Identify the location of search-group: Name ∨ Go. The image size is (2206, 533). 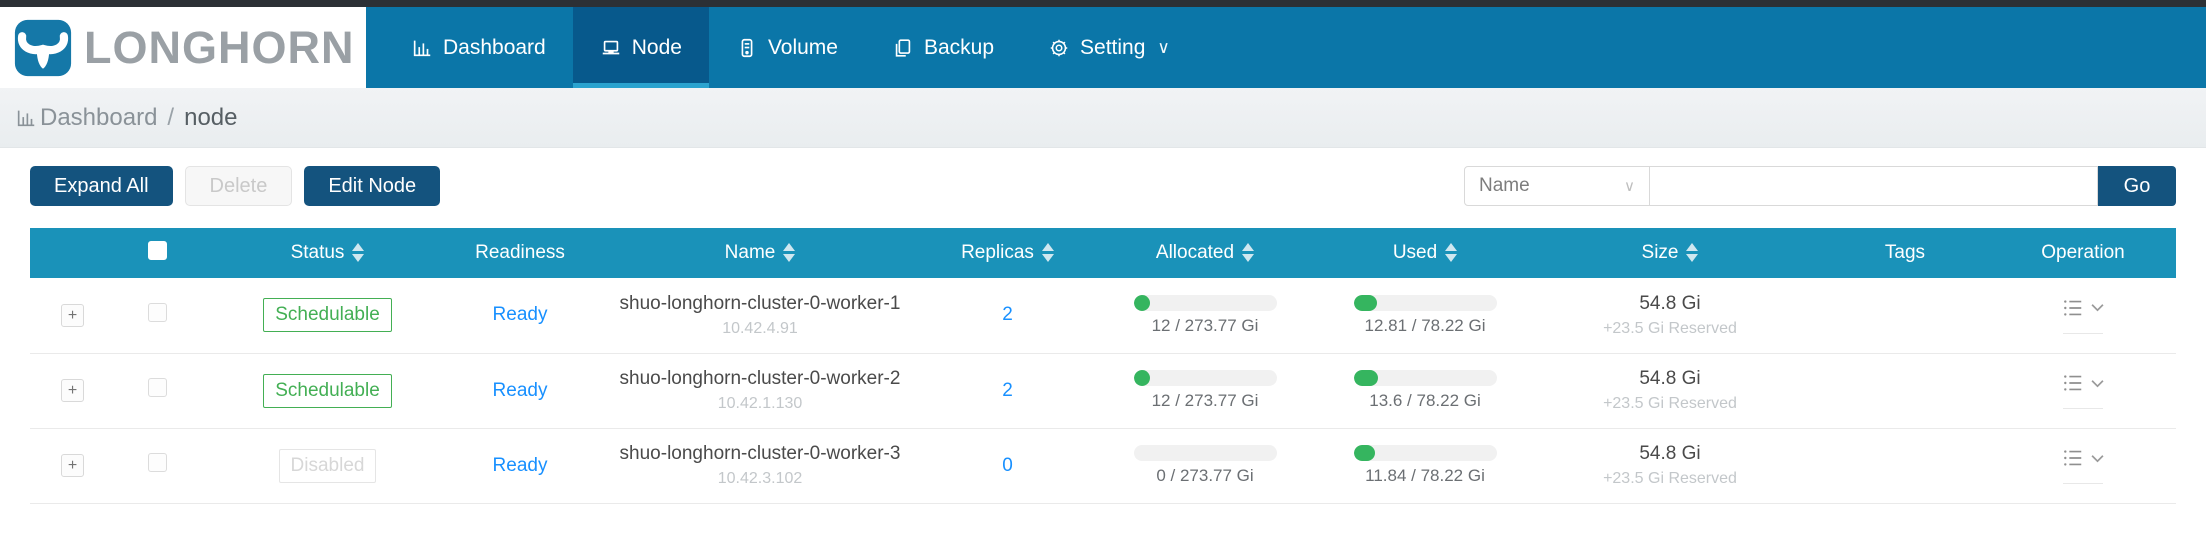
(1820, 186).